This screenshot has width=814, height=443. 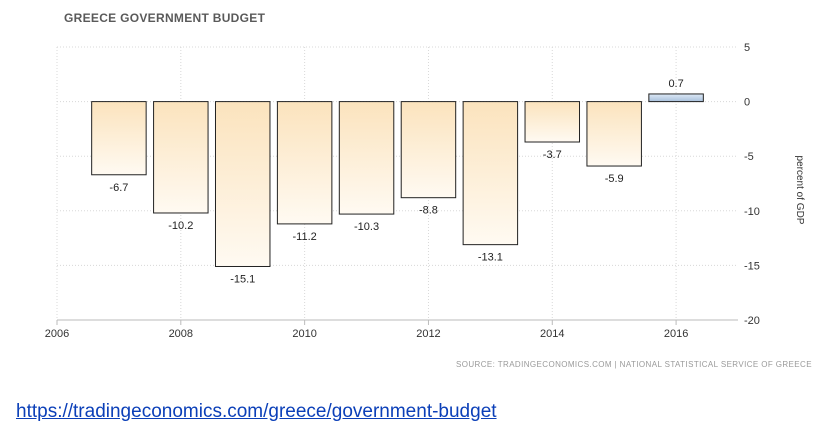 What do you see at coordinates (749, 157) in the screenshot?
I see `y-tick-label: -5` at bounding box center [749, 157].